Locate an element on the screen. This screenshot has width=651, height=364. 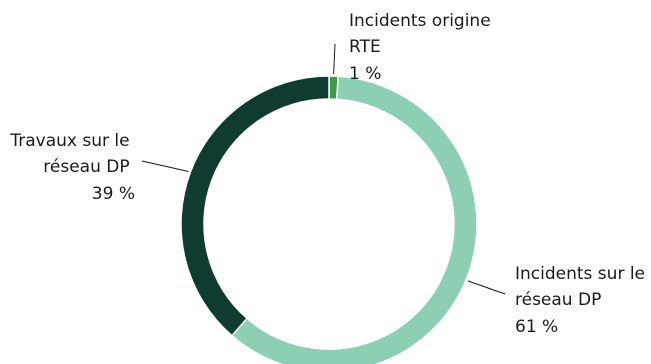
label-incidents-rte-value: 1 % is located at coordinates (365, 74).